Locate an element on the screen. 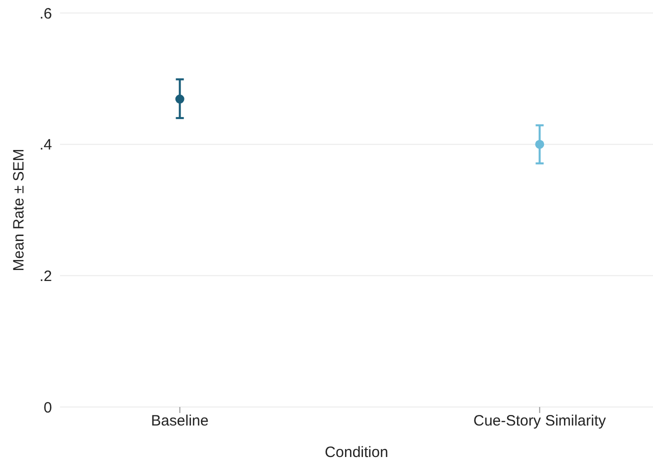 The width and height of the screenshot is (653, 463). y-tick-label: 0 is located at coordinates (48, 407).